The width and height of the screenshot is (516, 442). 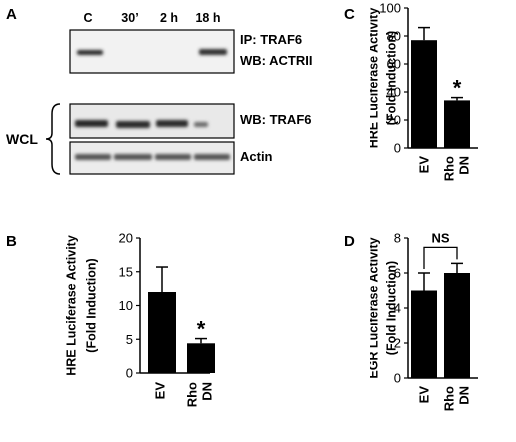 What do you see at coordinates (172, 123) in the screenshot?
I see `traf6-band-2h` at bounding box center [172, 123].